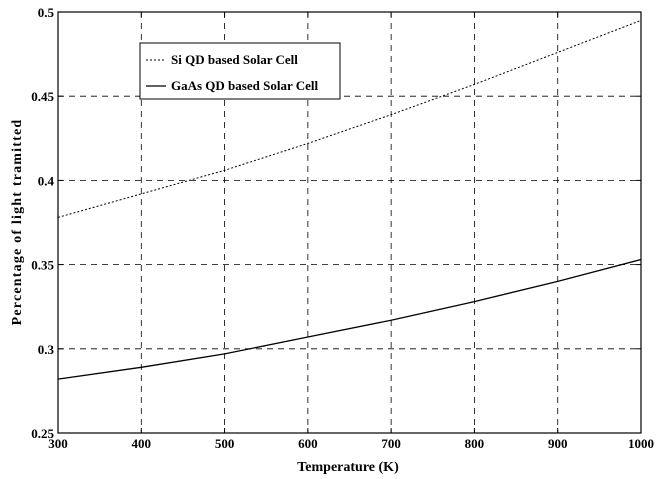  What do you see at coordinates (308, 443) in the screenshot?
I see `x-tick-label: 600` at bounding box center [308, 443].